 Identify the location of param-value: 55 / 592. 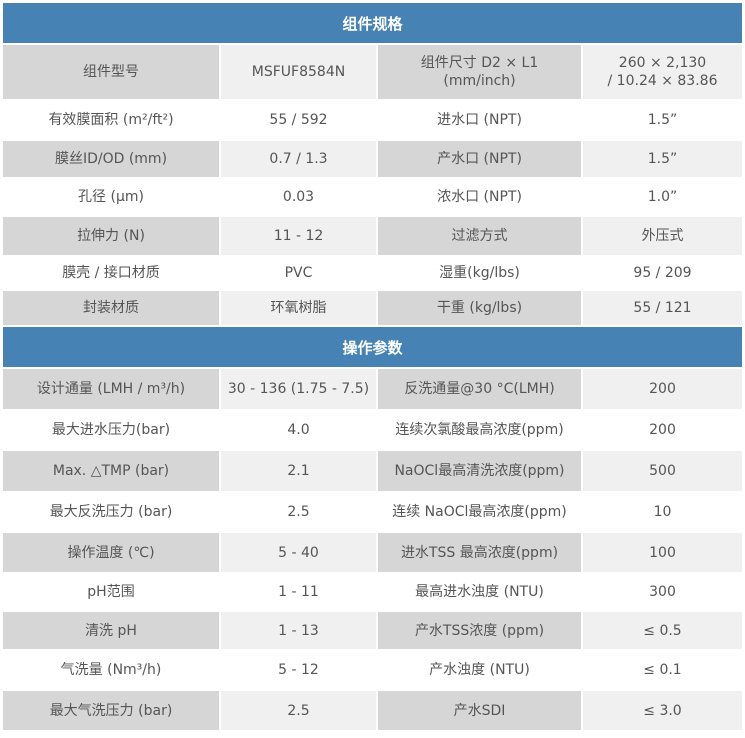
(299, 121).